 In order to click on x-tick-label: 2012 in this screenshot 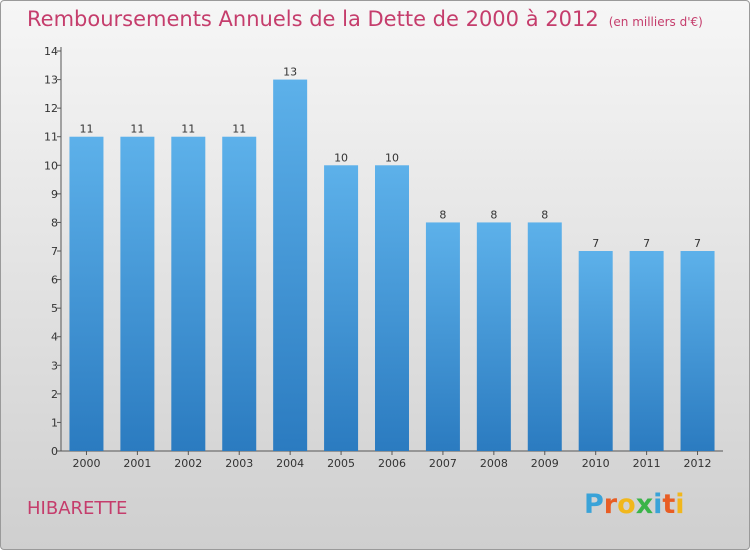, I will do `click(698, 463)`.